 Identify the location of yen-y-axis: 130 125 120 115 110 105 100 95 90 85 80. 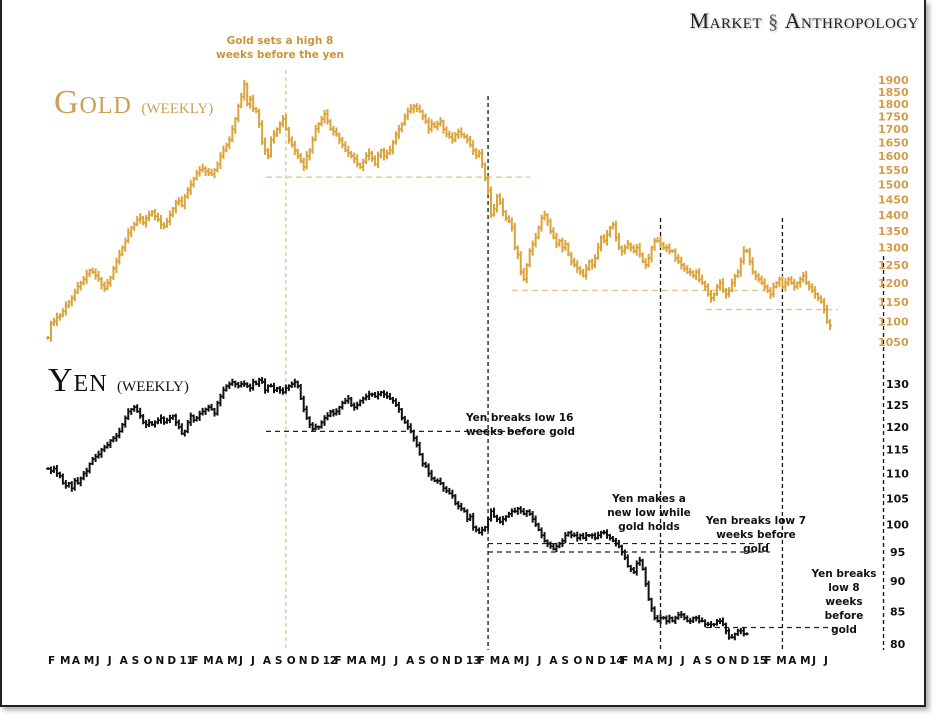
(897, 514).